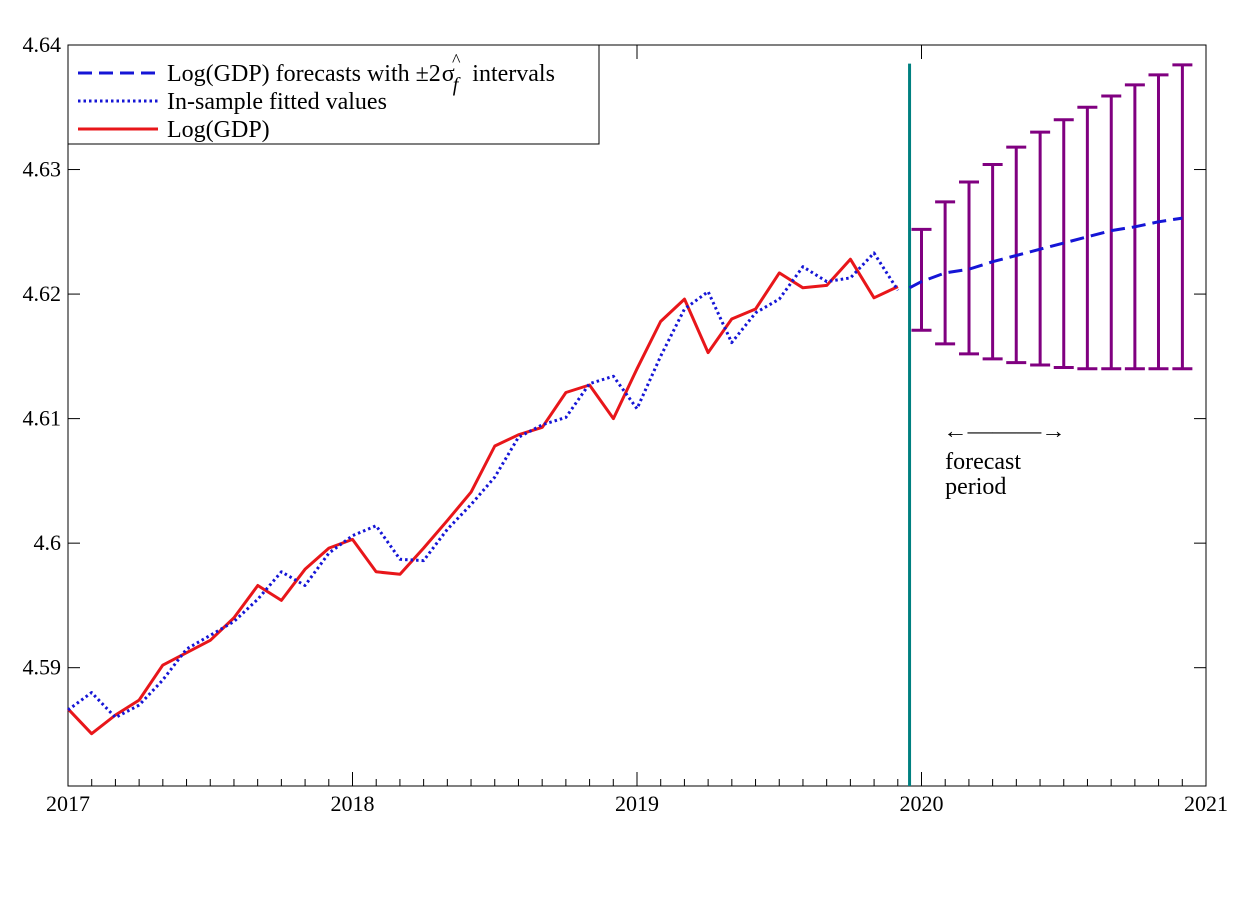 The width and height of the screenshot is (1260, 906). Describe the element at coordinates (1045, 253) in the screenshot. I see `series-line-forecast` at that location.